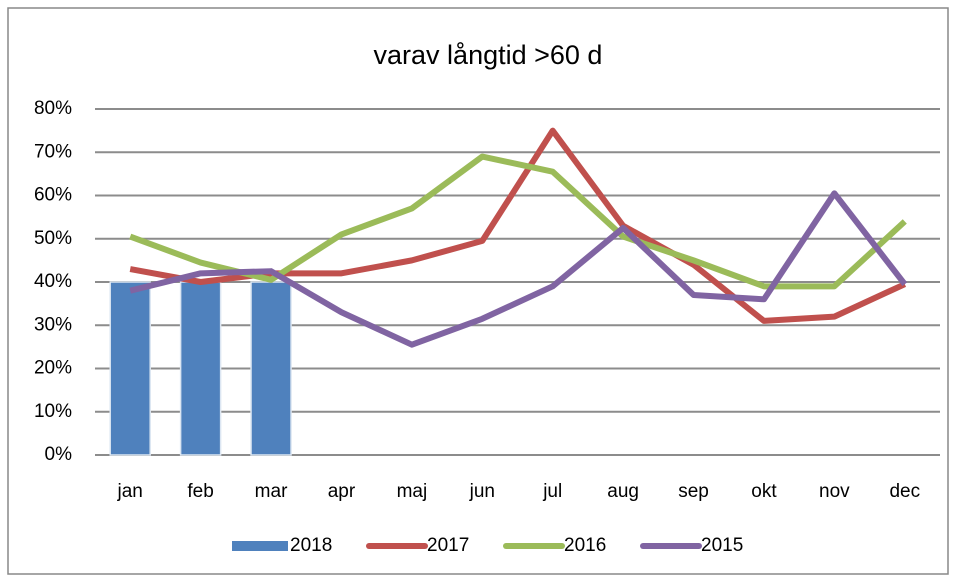  What do you see at coordinates (59, 454) in the screenshot?
I see `y-tick-label: 0%` at bounding box center [59, 454].